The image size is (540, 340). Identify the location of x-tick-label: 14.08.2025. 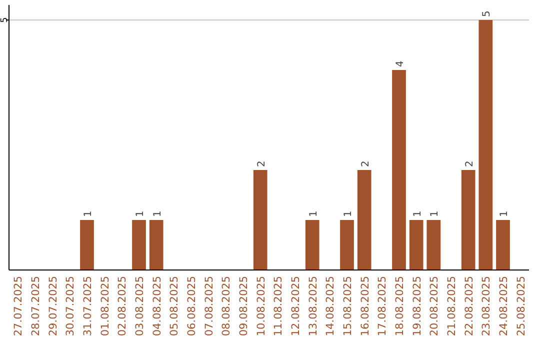
(330, 306).